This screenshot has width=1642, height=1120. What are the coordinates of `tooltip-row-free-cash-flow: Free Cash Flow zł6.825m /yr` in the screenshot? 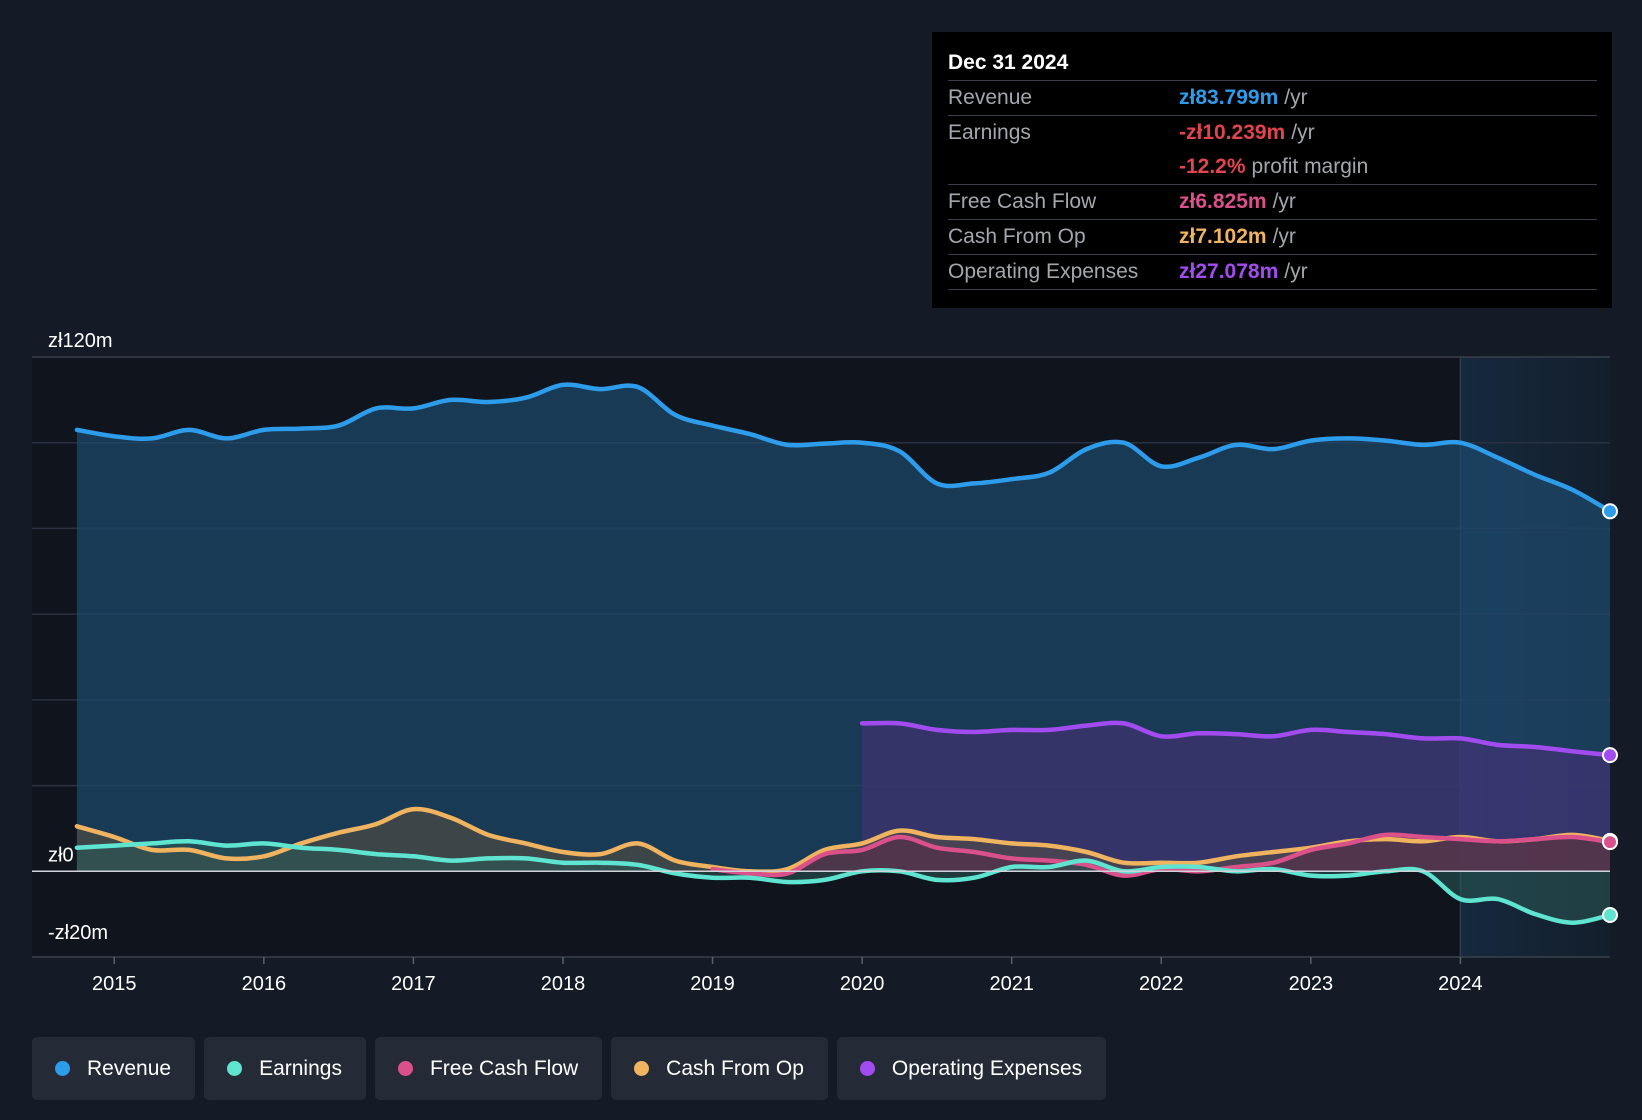 It's located at (1272, 202).